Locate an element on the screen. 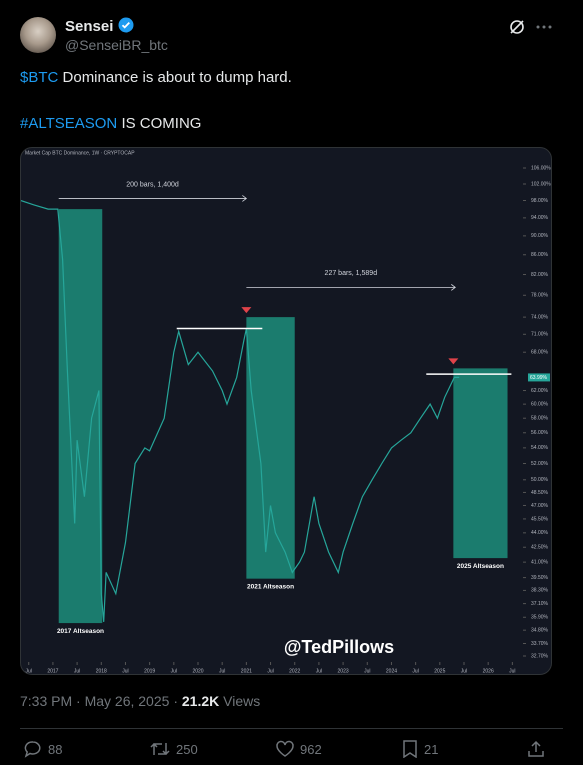 Image resolution: width=583 pixels, height=765 pixels. y-tick-label: 39.50% is located at coordinates (540, 578).